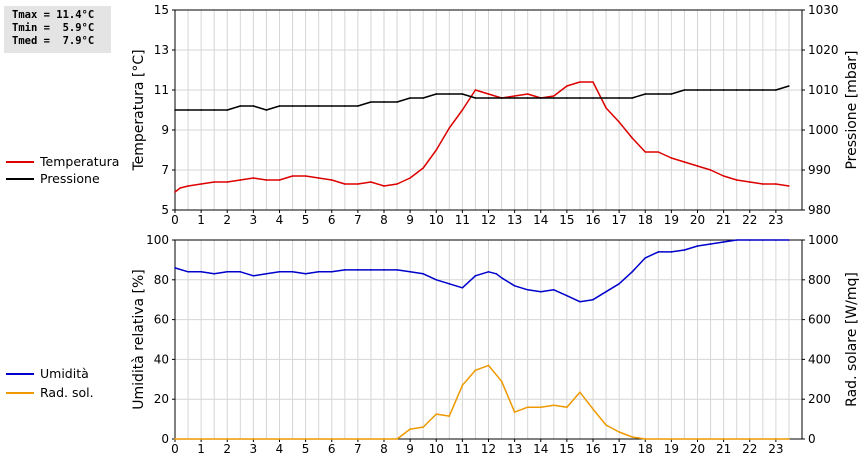  What do you see at coordinates (723, 220) in the screenshot?
I see `x-tick-label: 21` at bounding box center [723, 220].